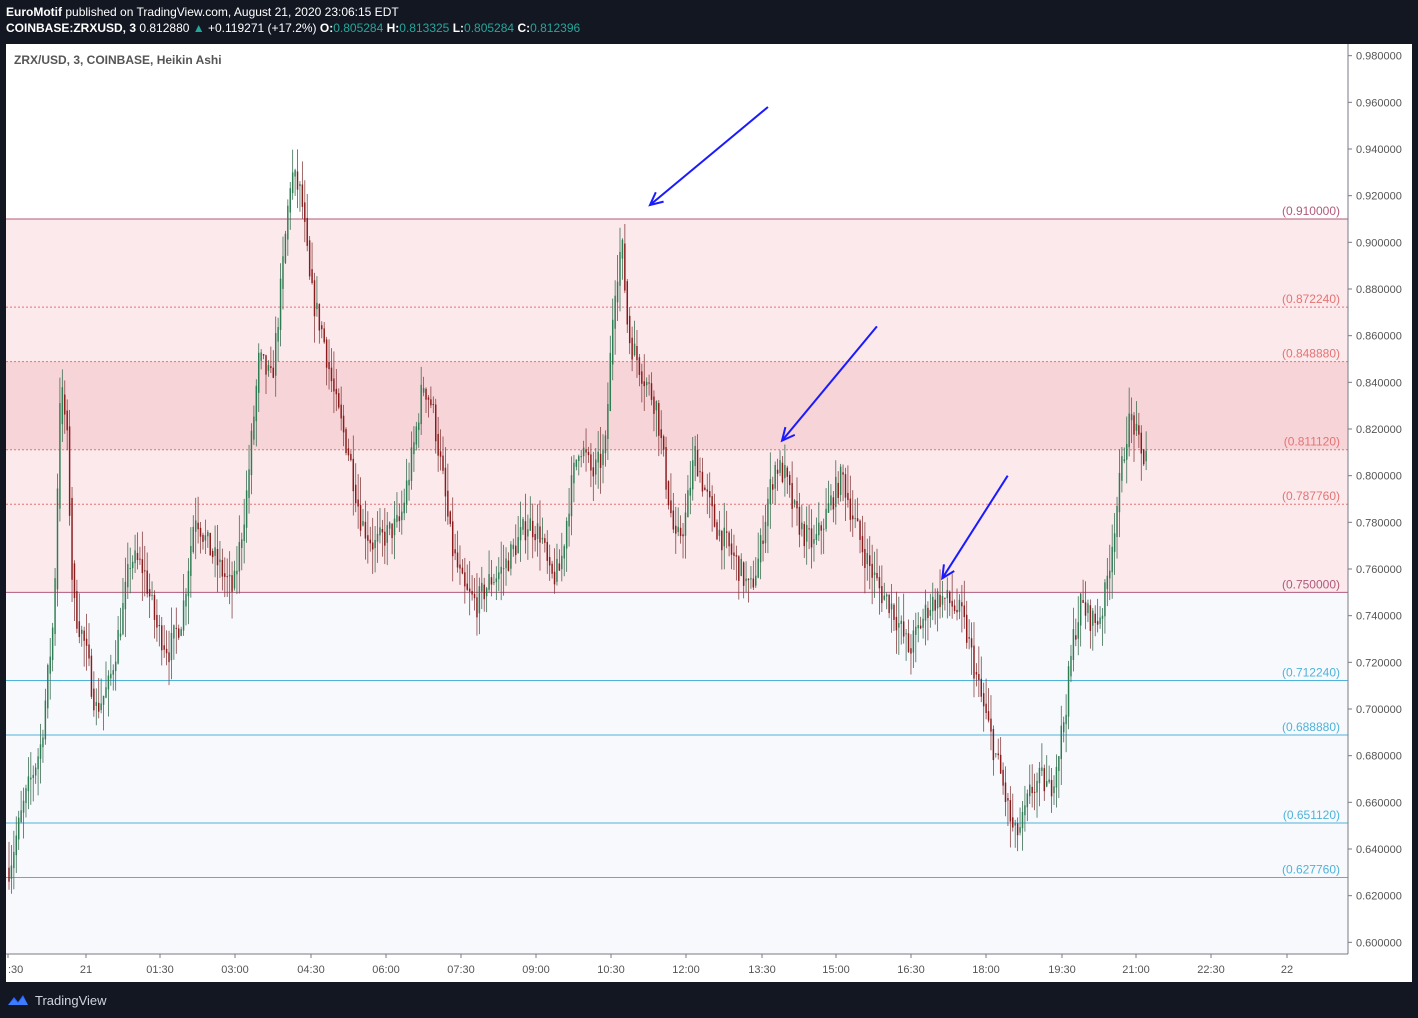 The image size is (1418, 1018). I want to click on y-tick-label-6: 0.720000, so click(1379, 663).